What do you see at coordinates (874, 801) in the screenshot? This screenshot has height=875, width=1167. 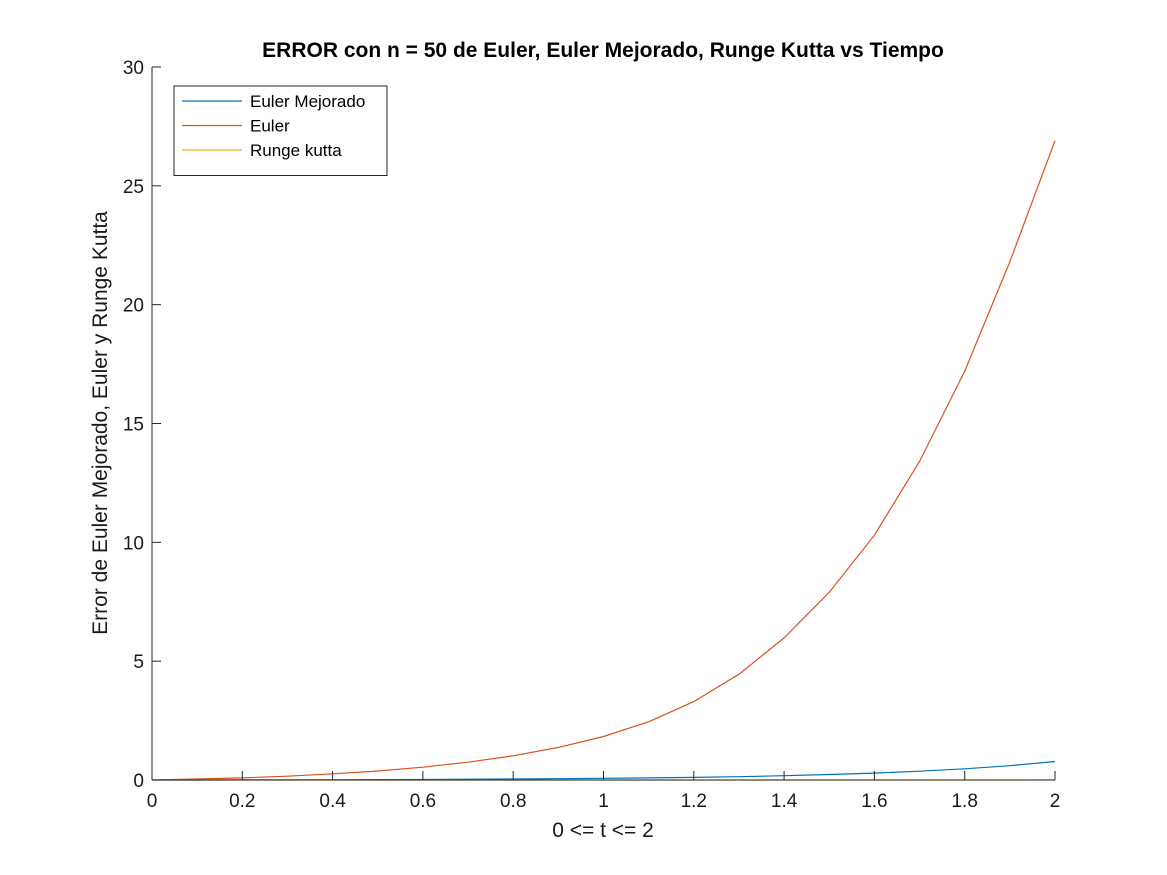 I see `x-tick-label: 1.6` at bounding box center [874, 801].